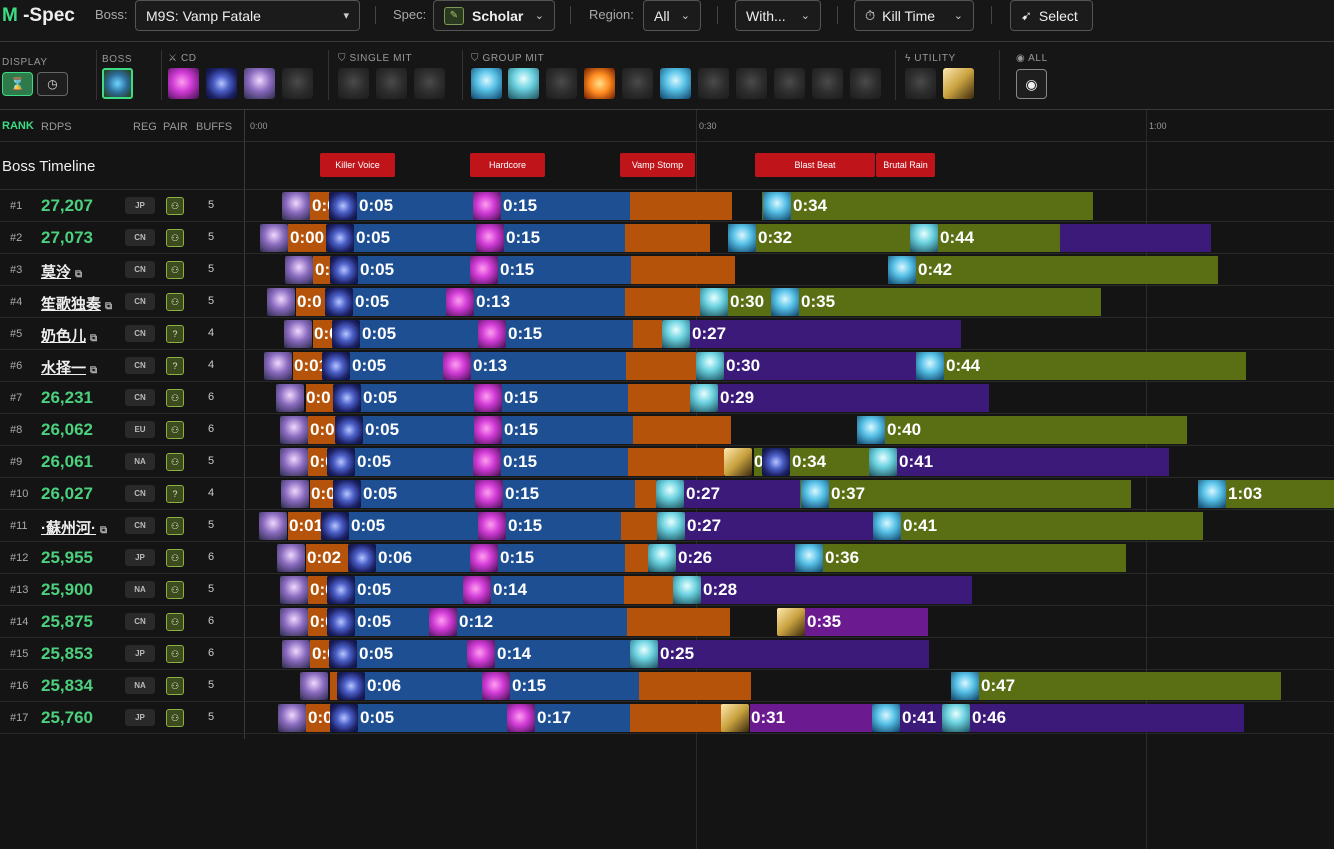 This screenshot has width=1334, height=849. I want to click on boss-select: M9S: Vamp Fatale ▾, so click(247, 15).